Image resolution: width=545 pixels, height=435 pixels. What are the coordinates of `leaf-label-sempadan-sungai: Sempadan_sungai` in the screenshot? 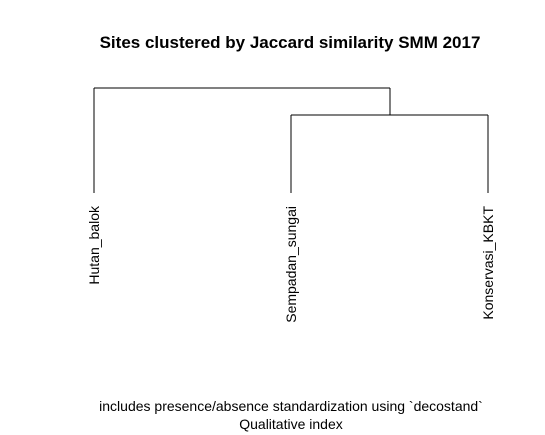 It's located at (291, 264).